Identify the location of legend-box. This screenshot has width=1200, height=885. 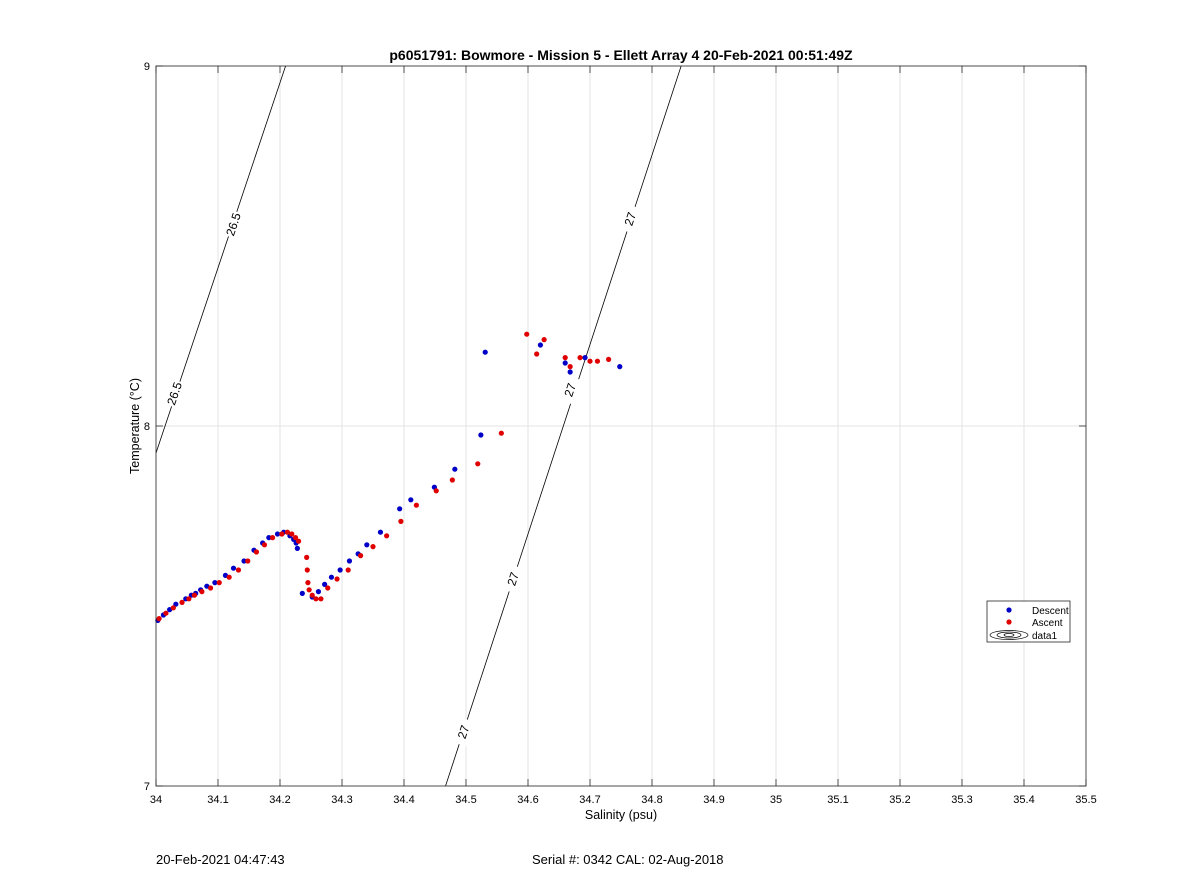
(1028, 621).